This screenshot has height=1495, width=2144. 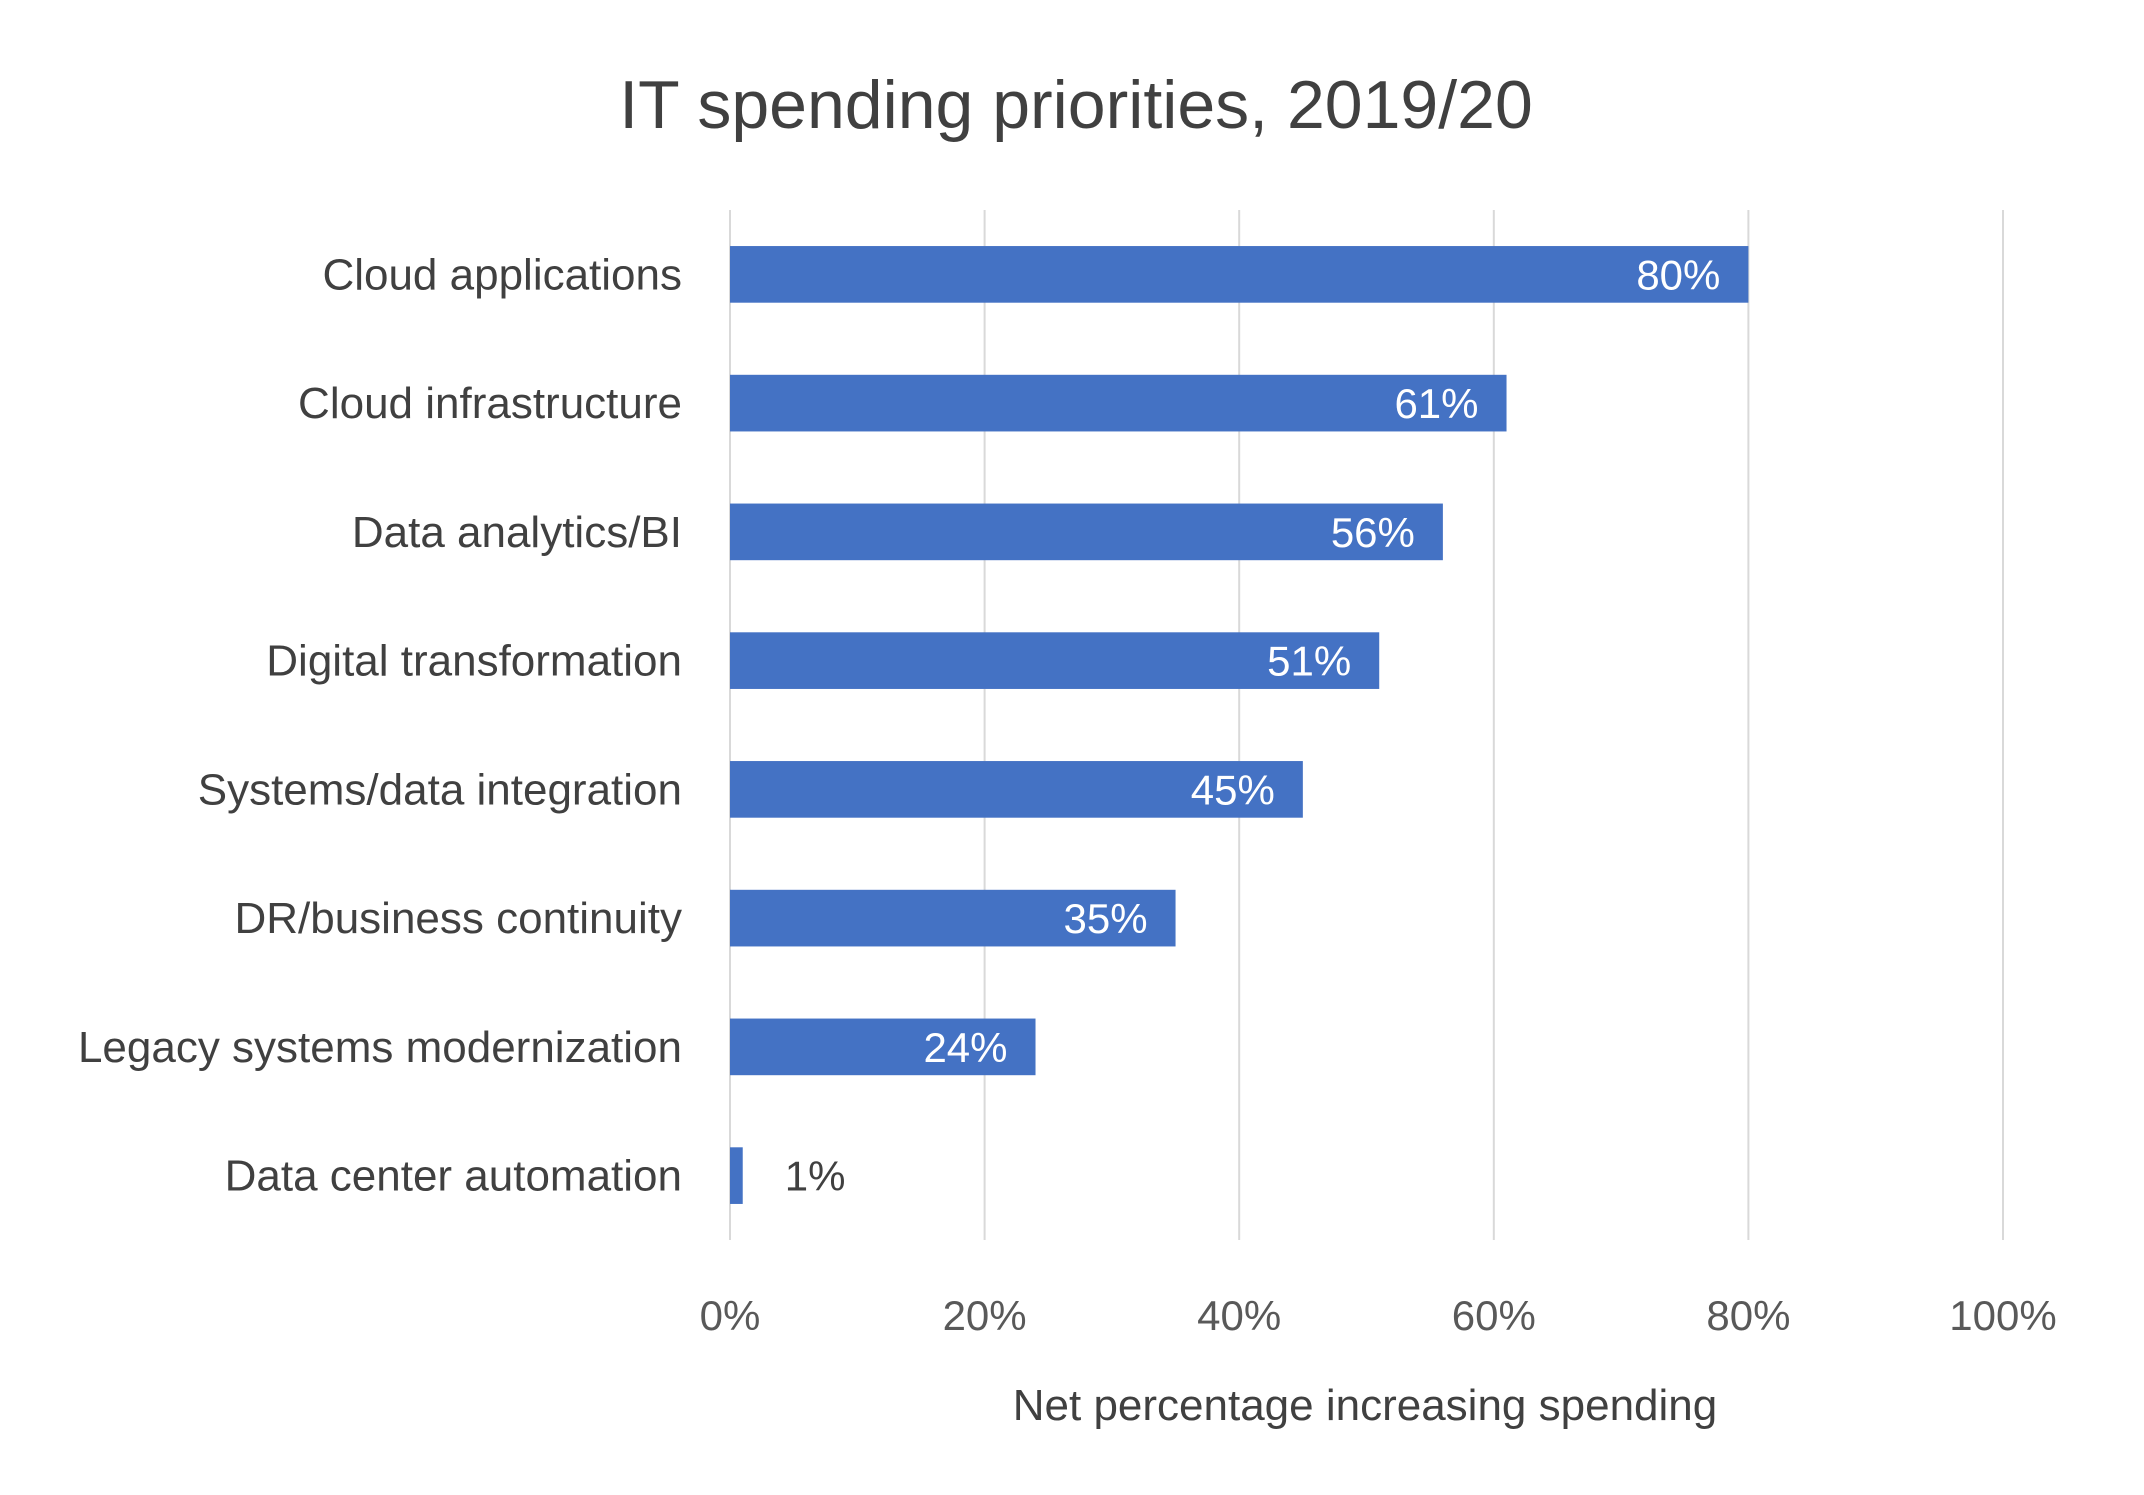 I want to click on data-label: 35%, so click(x=1105, y=918).